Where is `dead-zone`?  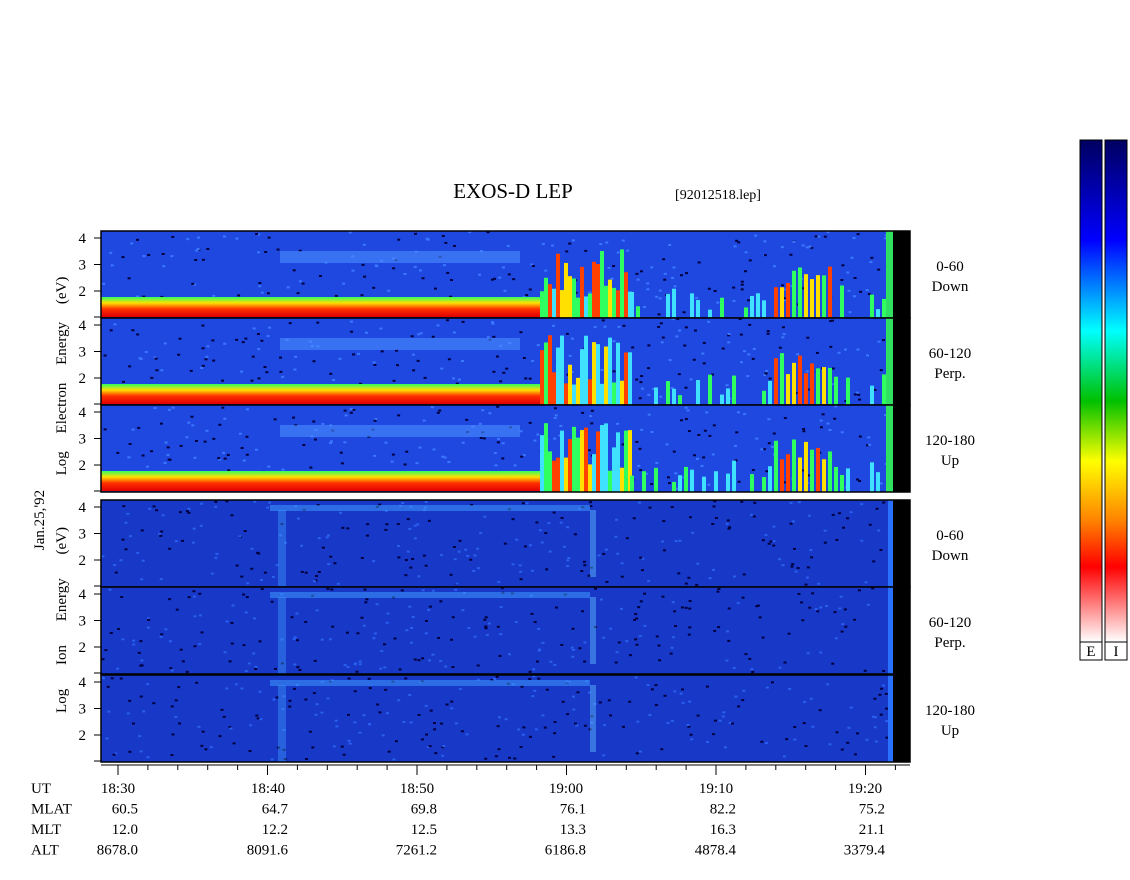
dead-zone is located at coordinates (901, 631).